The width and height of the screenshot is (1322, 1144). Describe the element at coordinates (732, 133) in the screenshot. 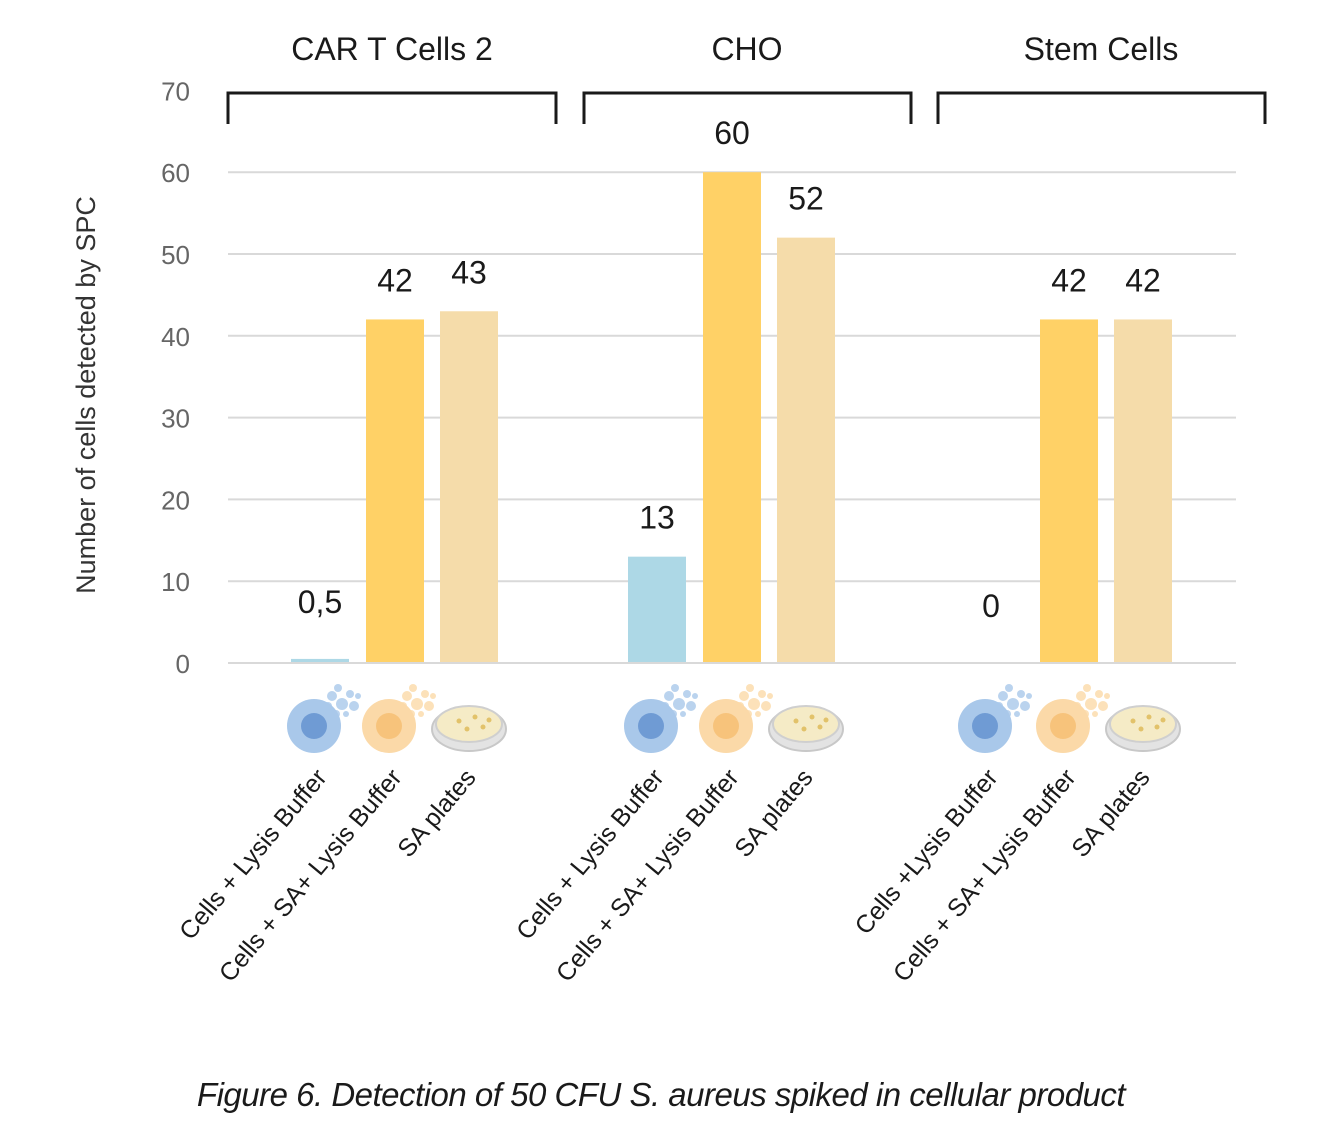

I see `data-label: 60` at that location.